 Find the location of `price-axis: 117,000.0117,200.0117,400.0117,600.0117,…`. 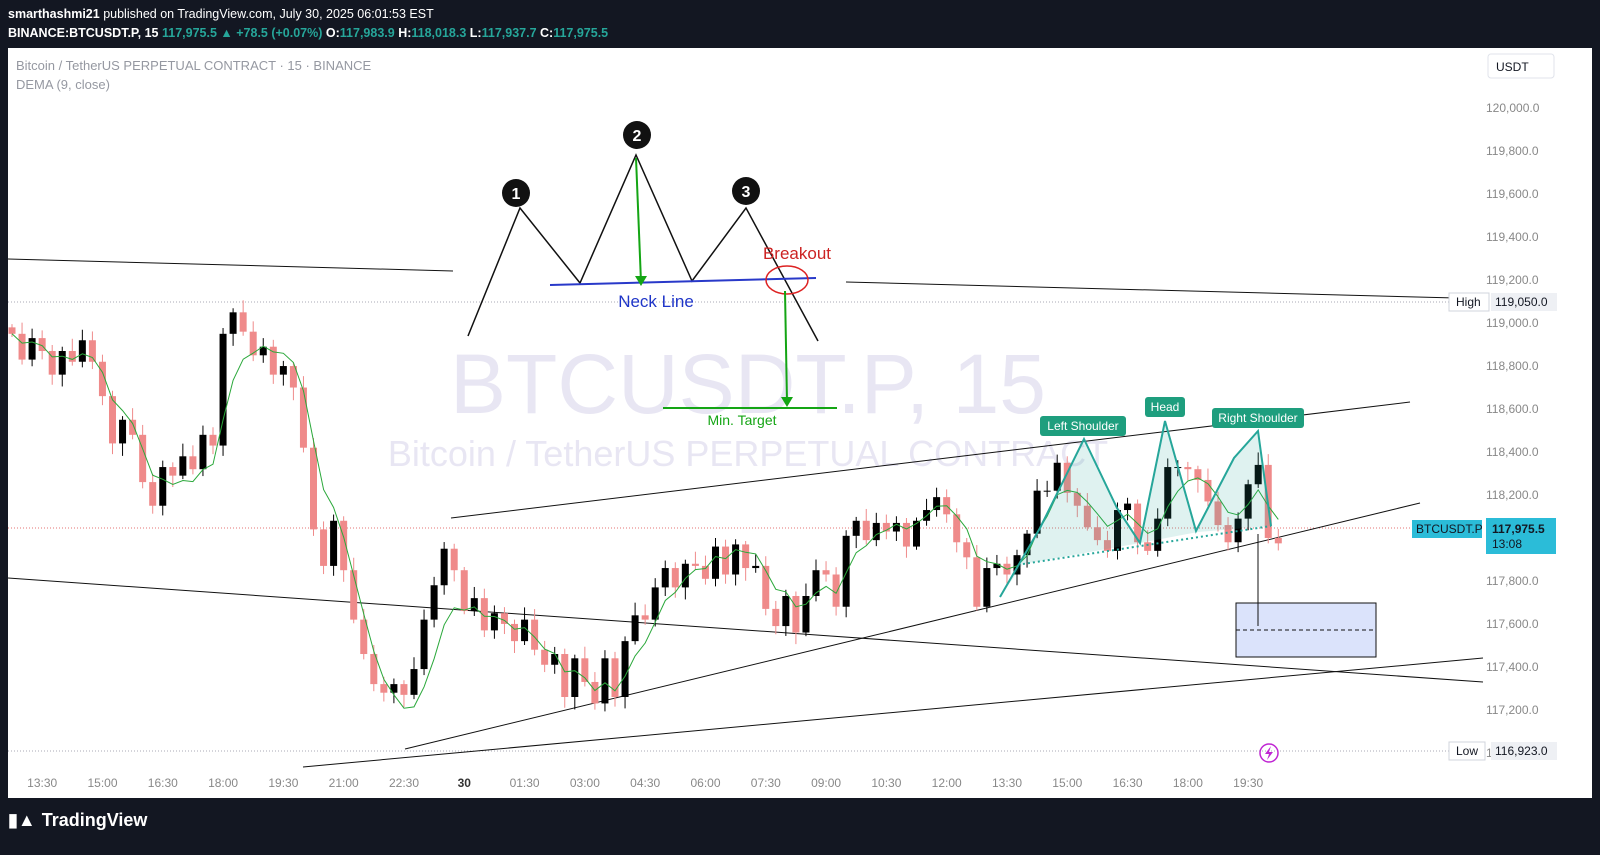

price-axis: 117,000.0117,200.0117,400.0117,600.0117,… is located at coordinates (1513, 430).